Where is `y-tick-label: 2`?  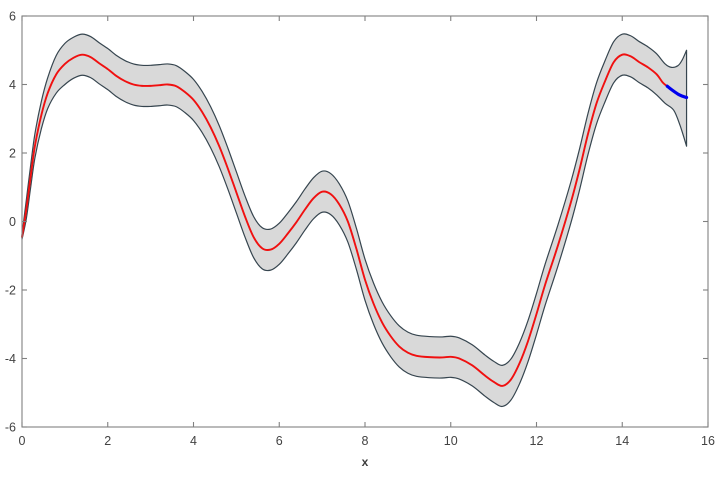 y-tick-label: 2 is located at coordinates (12, 154).